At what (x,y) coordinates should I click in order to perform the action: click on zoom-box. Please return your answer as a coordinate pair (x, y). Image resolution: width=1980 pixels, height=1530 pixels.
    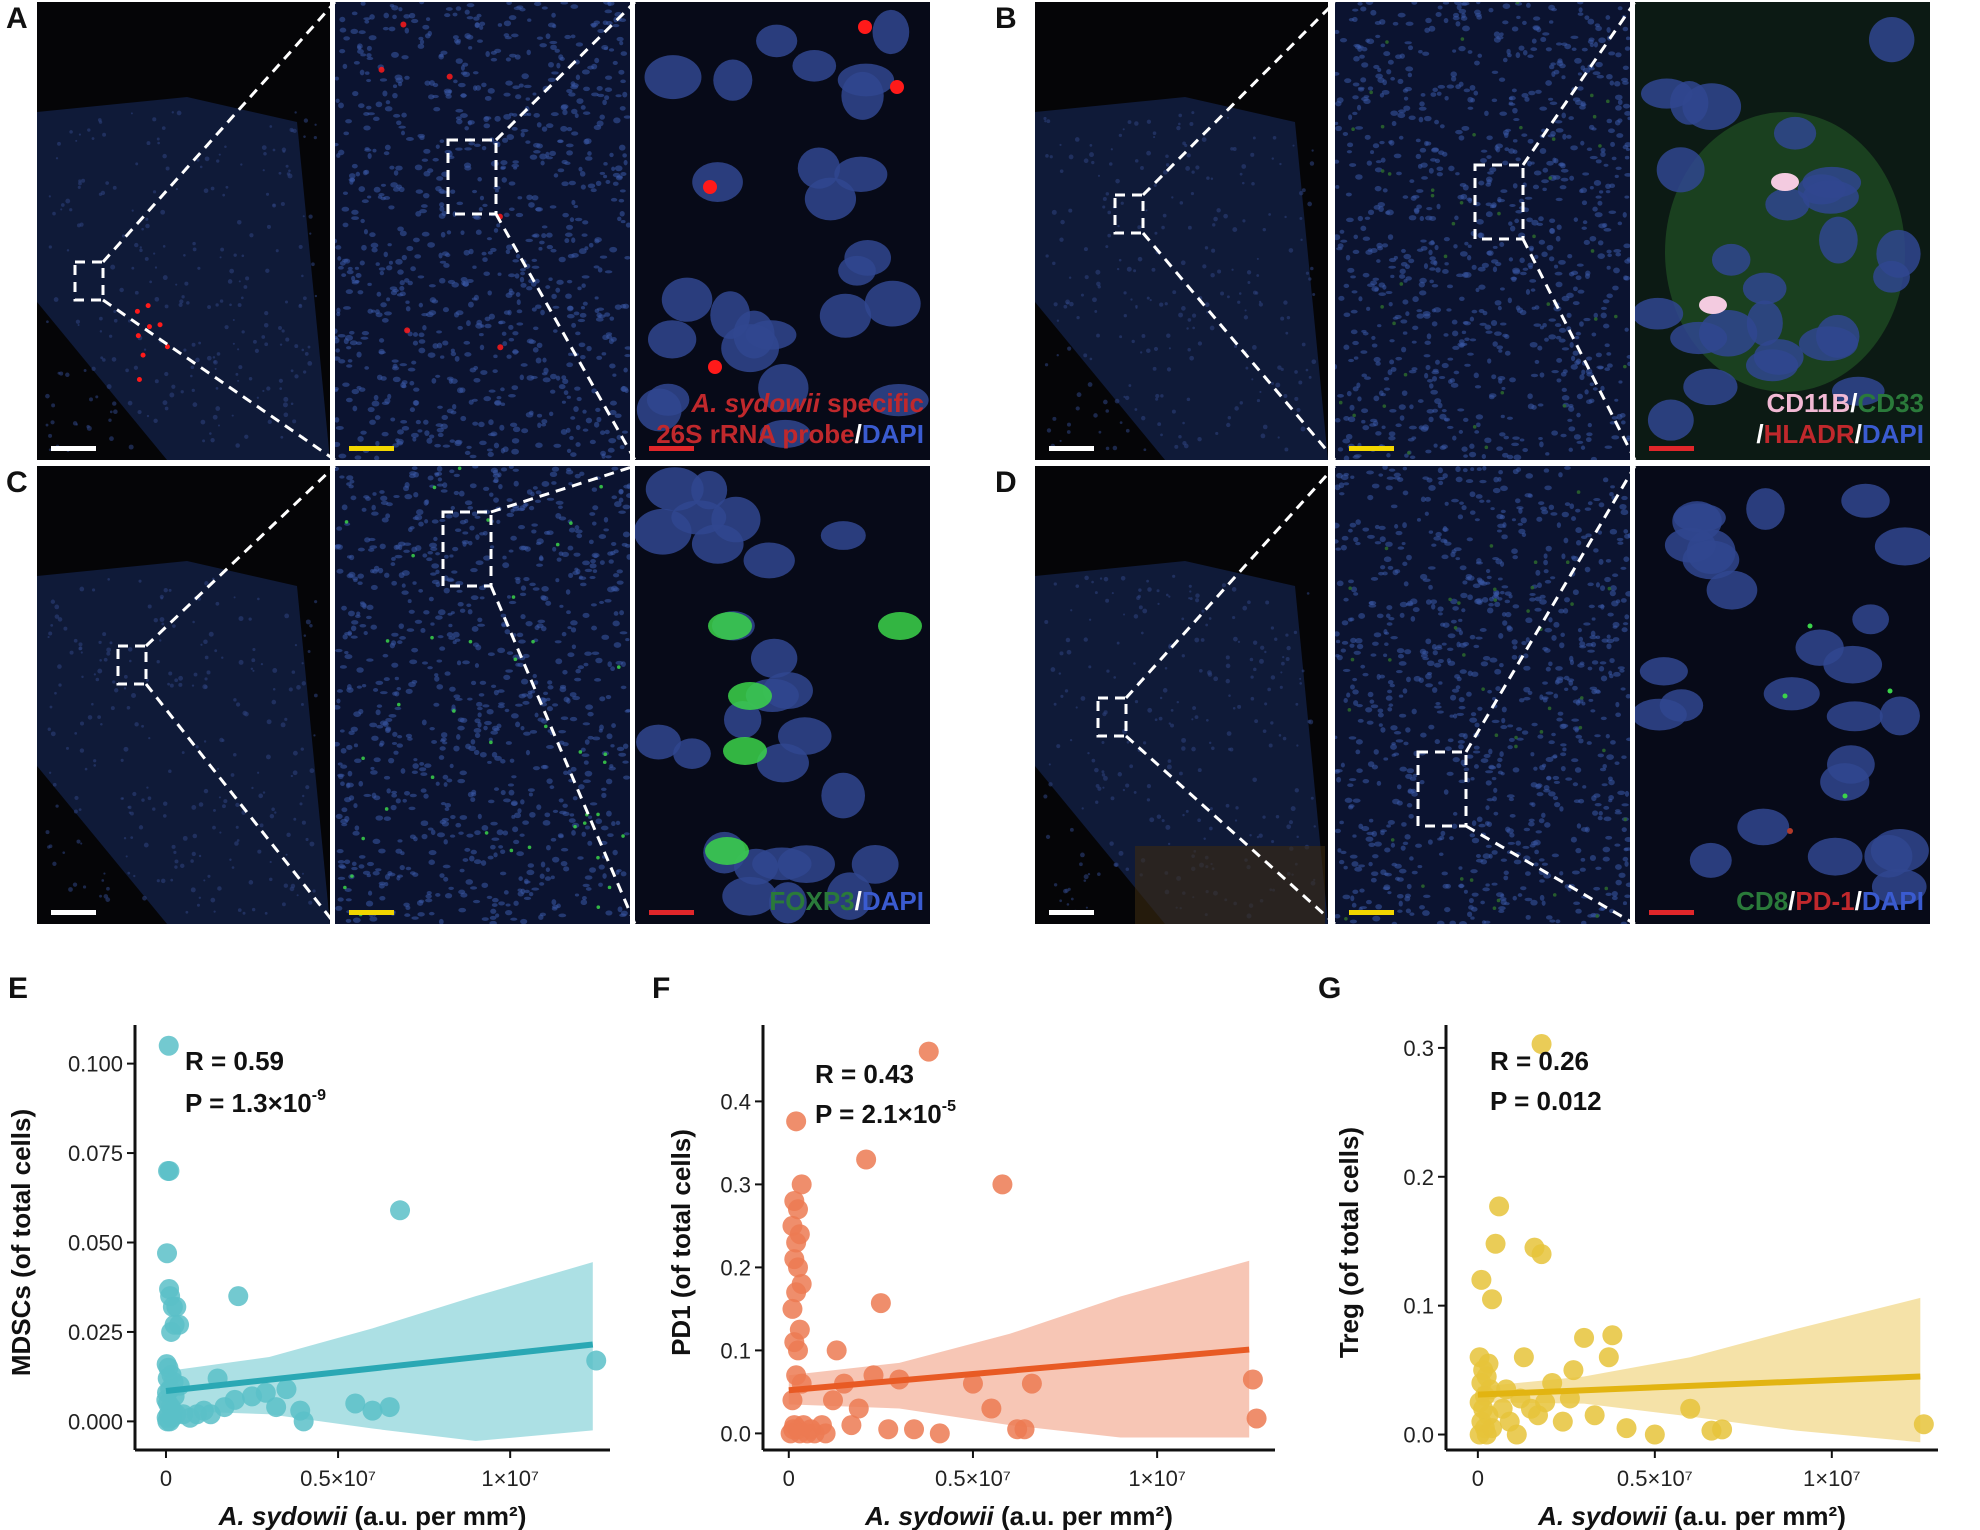
    Looking at the image, I should click on (132, 665).